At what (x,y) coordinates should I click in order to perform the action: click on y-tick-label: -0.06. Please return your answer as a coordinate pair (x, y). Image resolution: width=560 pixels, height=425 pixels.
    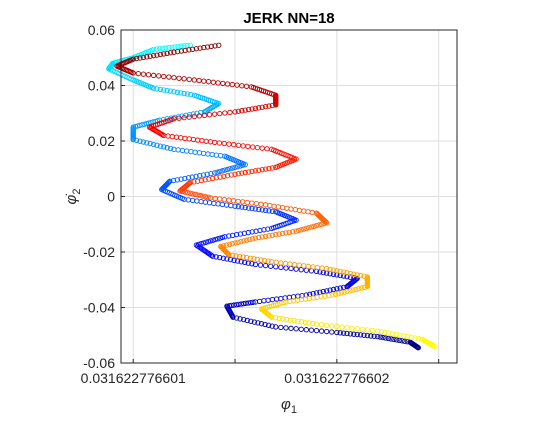
    Looking at the image, I should click on (99, 363).